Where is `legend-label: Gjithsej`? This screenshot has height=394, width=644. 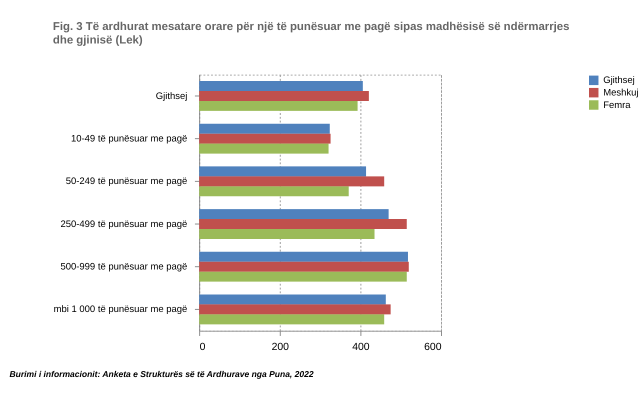 legend-label: Gjithsej is located at coordinates (619, 80).